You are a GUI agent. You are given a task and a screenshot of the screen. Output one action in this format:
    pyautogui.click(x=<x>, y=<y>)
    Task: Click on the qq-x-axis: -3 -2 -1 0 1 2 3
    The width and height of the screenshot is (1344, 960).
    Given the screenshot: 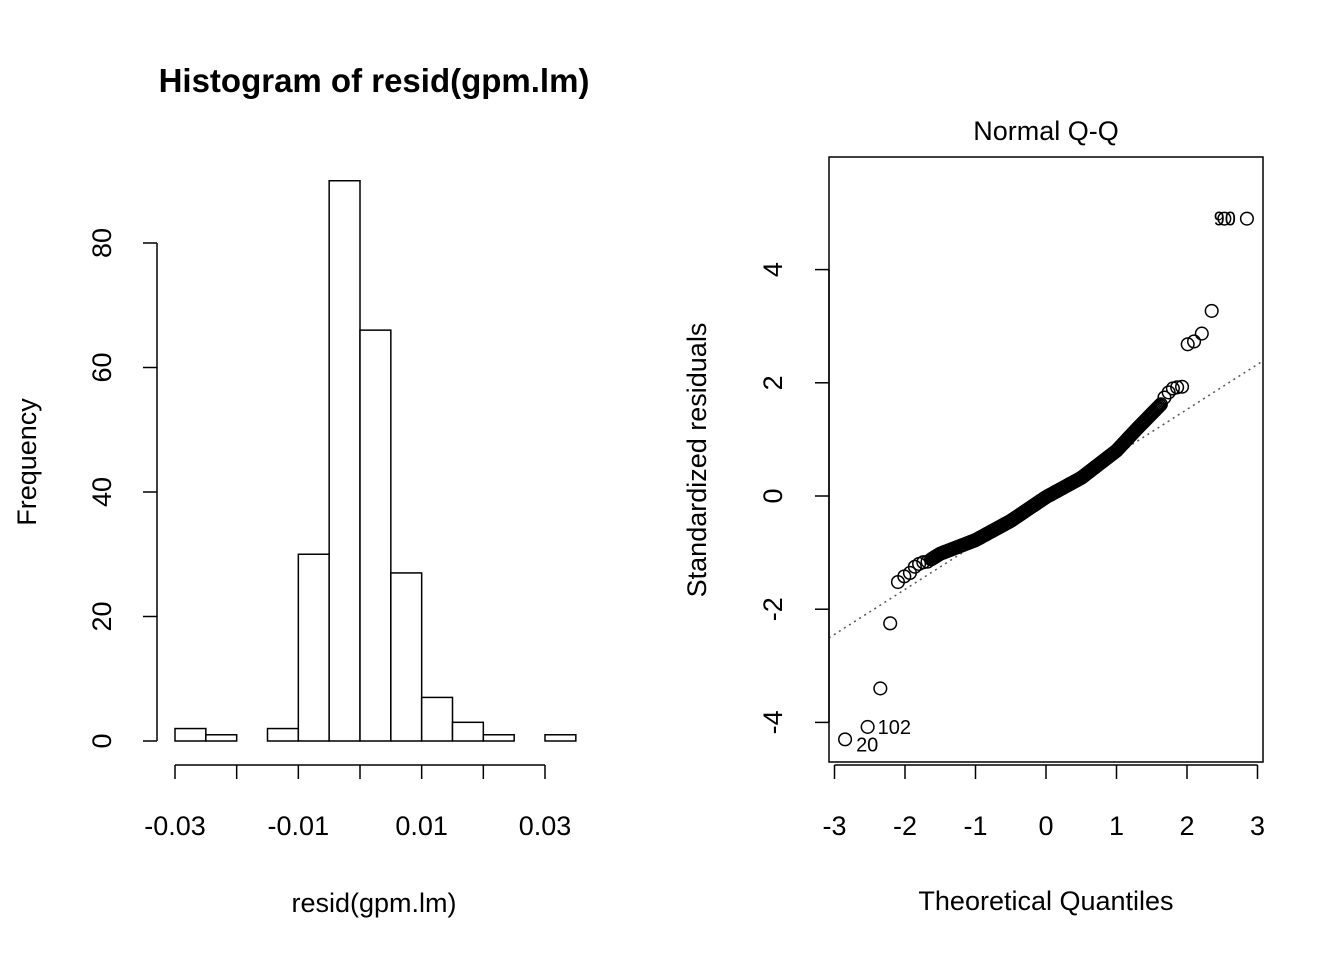 What is the action you would take?
    pyautogui.click(x=1043, y=802)
    